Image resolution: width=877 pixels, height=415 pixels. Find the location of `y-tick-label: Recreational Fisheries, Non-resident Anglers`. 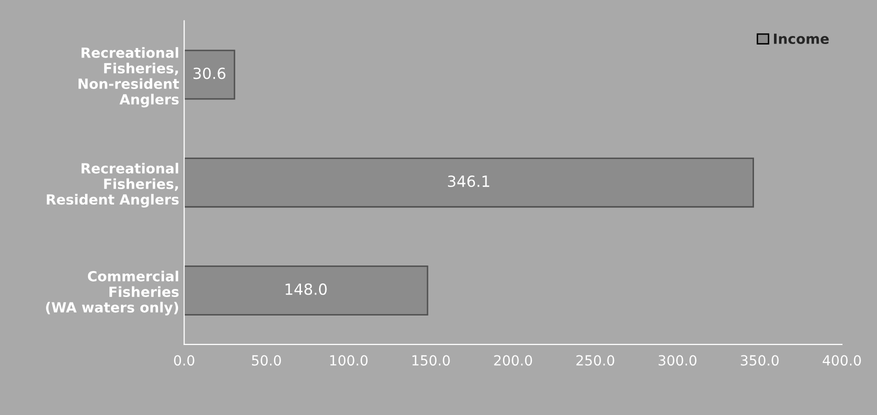

y-tick-label: Recreational Fisheries, Non-resident Anglers is located at coordinates (128, 77).